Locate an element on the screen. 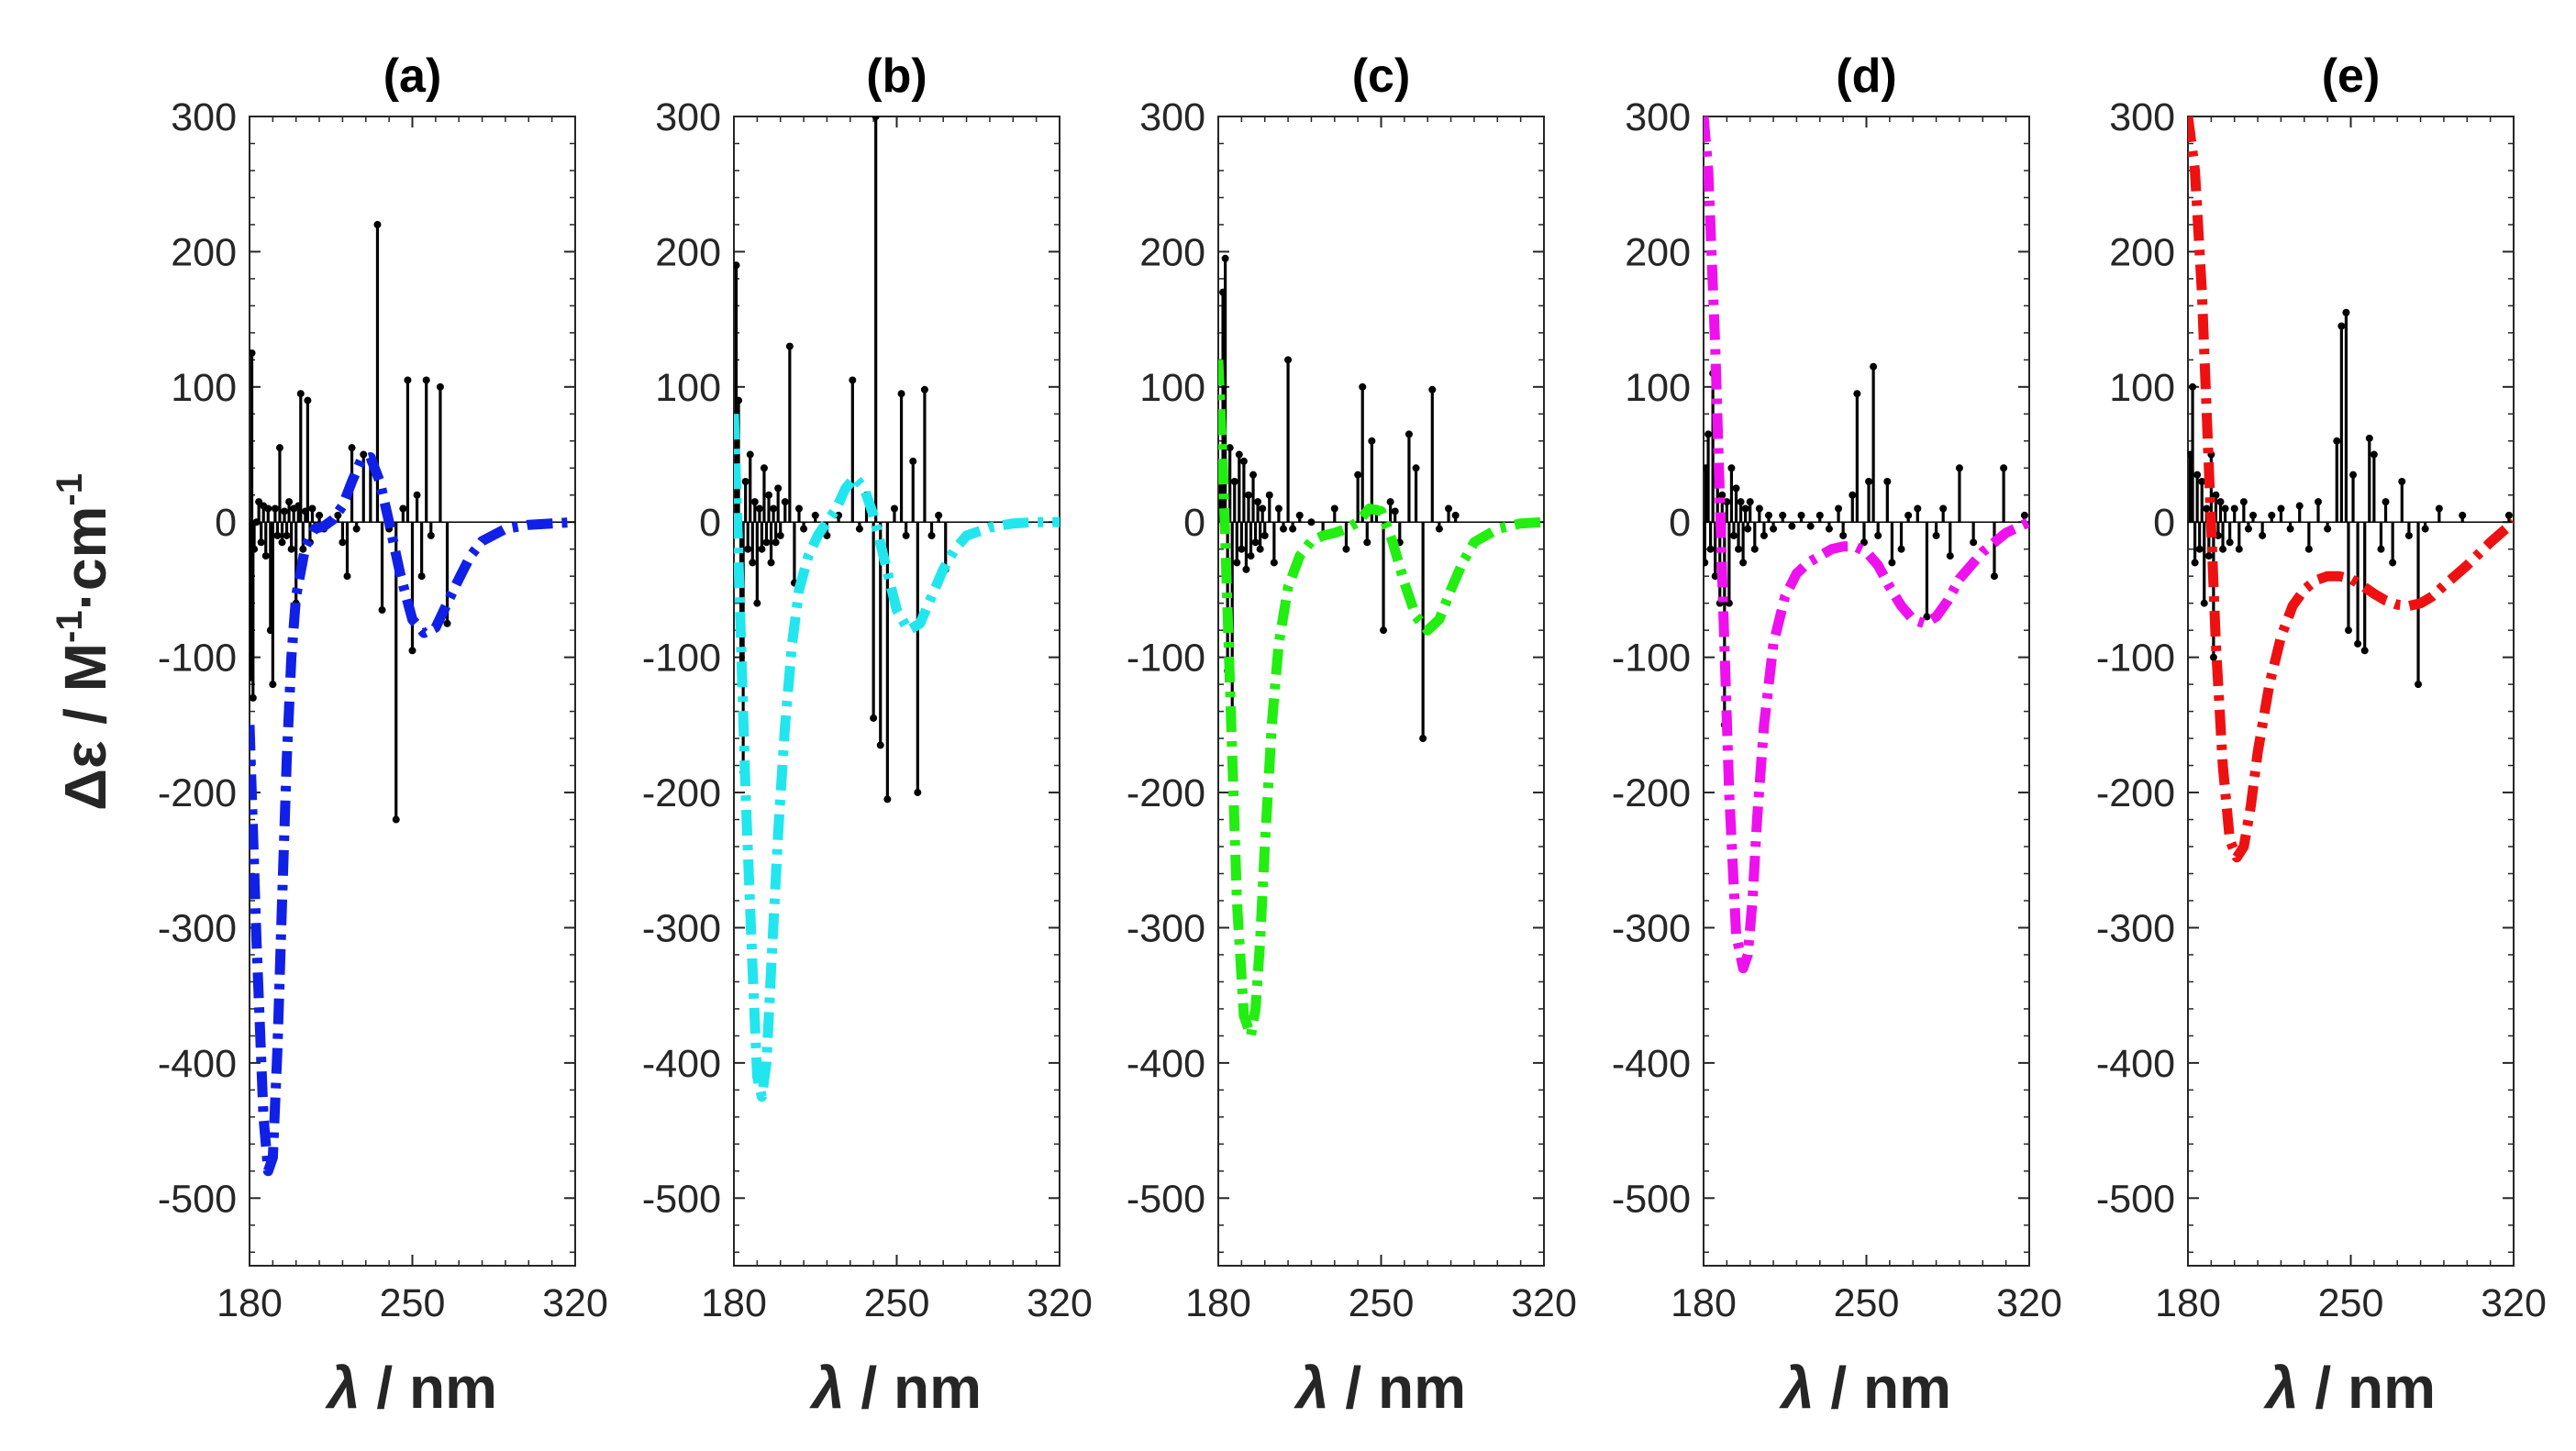 The height and width of the screenshot is (1451, 2576). y-tick-label: -500 is located at coordinates (2135, 1199).